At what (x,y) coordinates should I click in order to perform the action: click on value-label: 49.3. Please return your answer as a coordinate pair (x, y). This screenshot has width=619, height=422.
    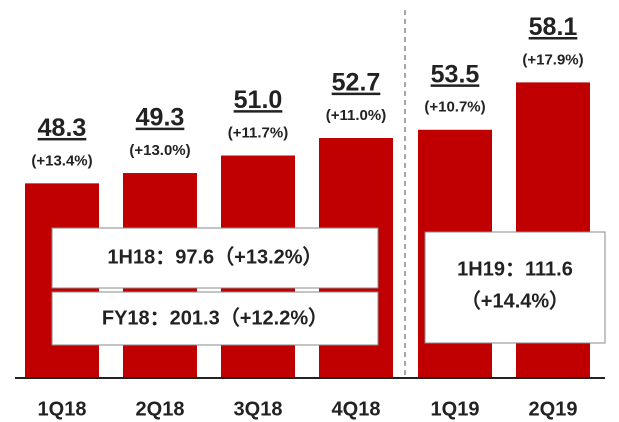
    Looking at the image, I should click on (160, 118).